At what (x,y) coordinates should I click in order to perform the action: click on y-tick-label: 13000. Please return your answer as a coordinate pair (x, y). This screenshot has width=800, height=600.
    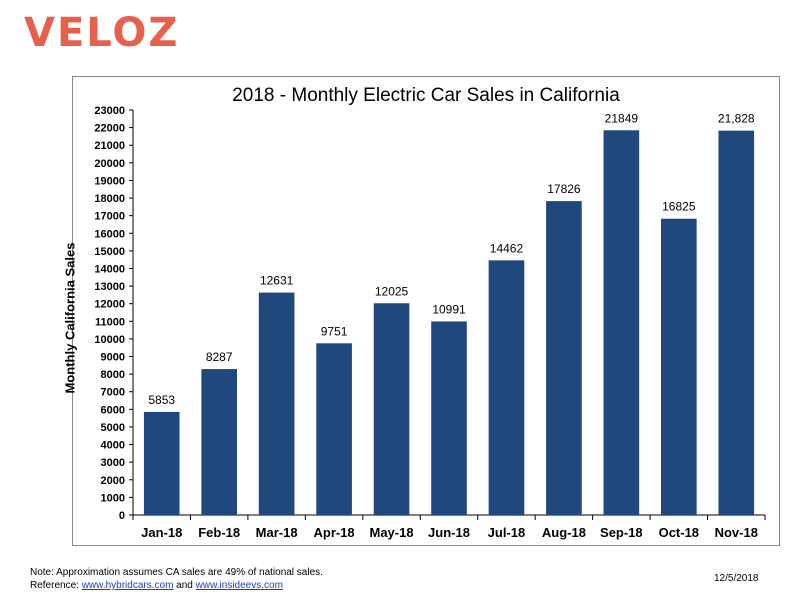
    Looking at the image, I should click on (109, 287).